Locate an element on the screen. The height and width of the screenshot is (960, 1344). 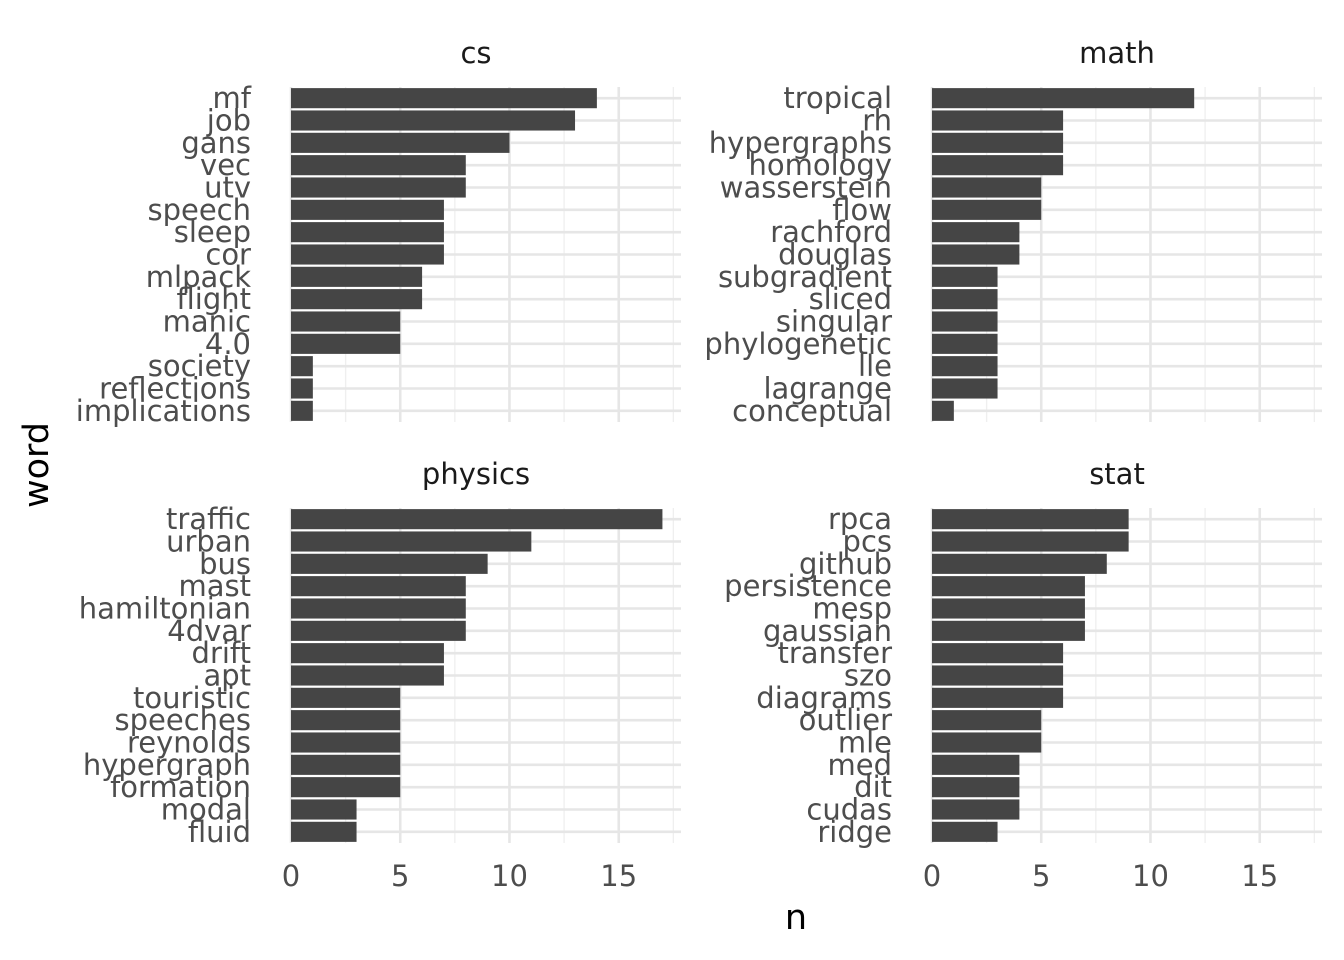
word-label: hypergraphs is located at coordinates (800, 143).